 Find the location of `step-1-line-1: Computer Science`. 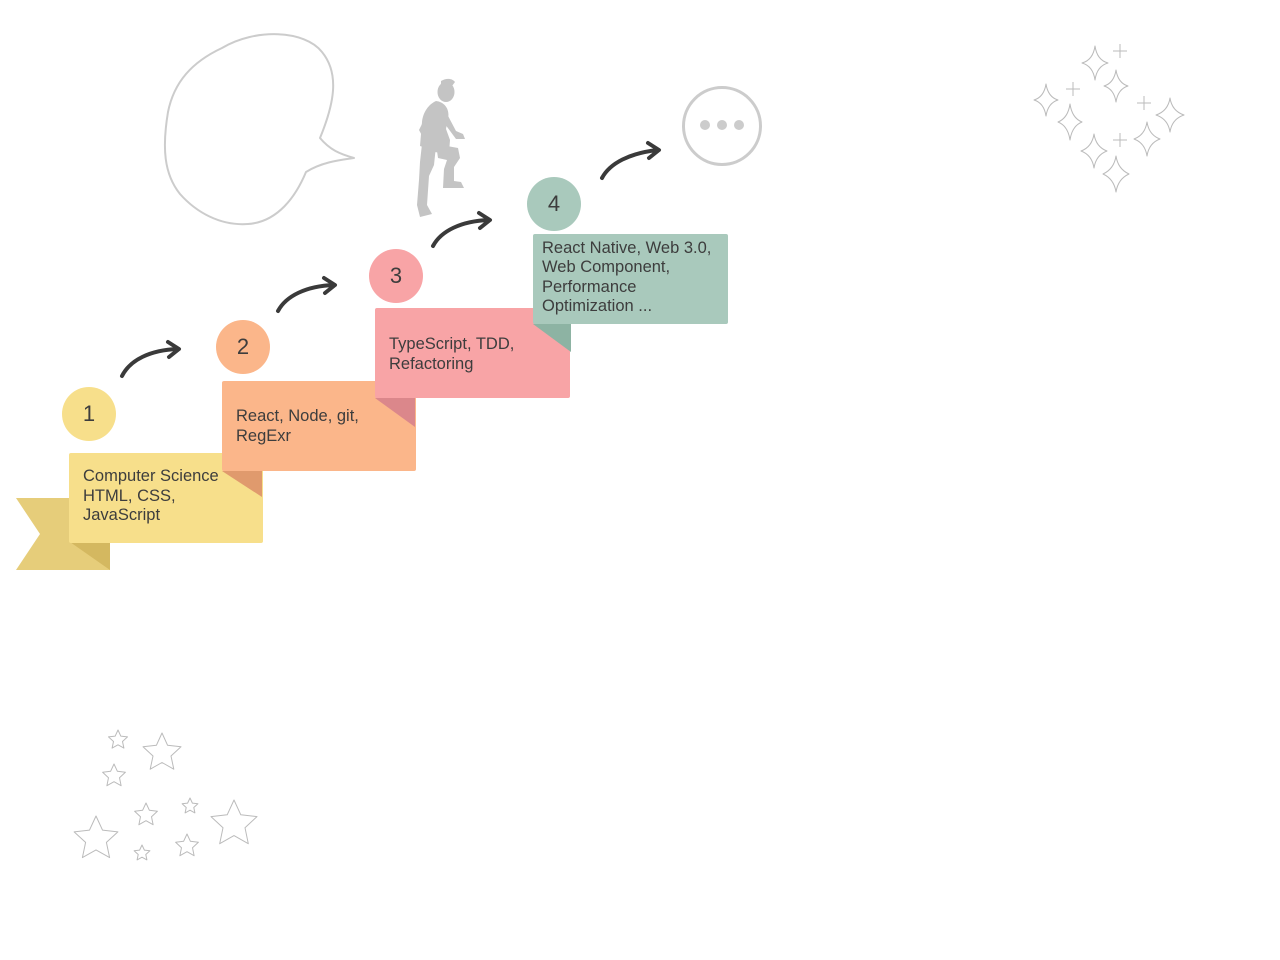

step-1-line-1: Computer Science is located at coordinates (151, 476).